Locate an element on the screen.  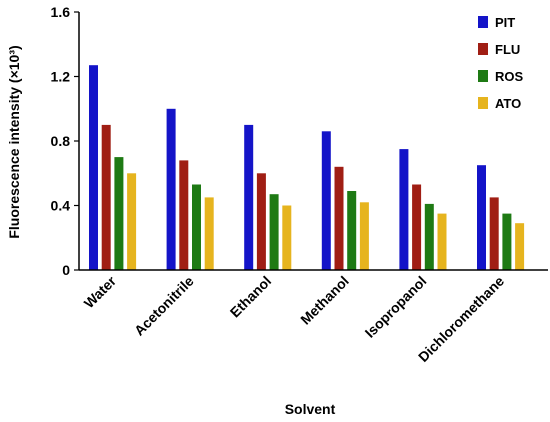
x-tick-label-dichloromethane: Dichloromethane is located at coordinates (461, 319).